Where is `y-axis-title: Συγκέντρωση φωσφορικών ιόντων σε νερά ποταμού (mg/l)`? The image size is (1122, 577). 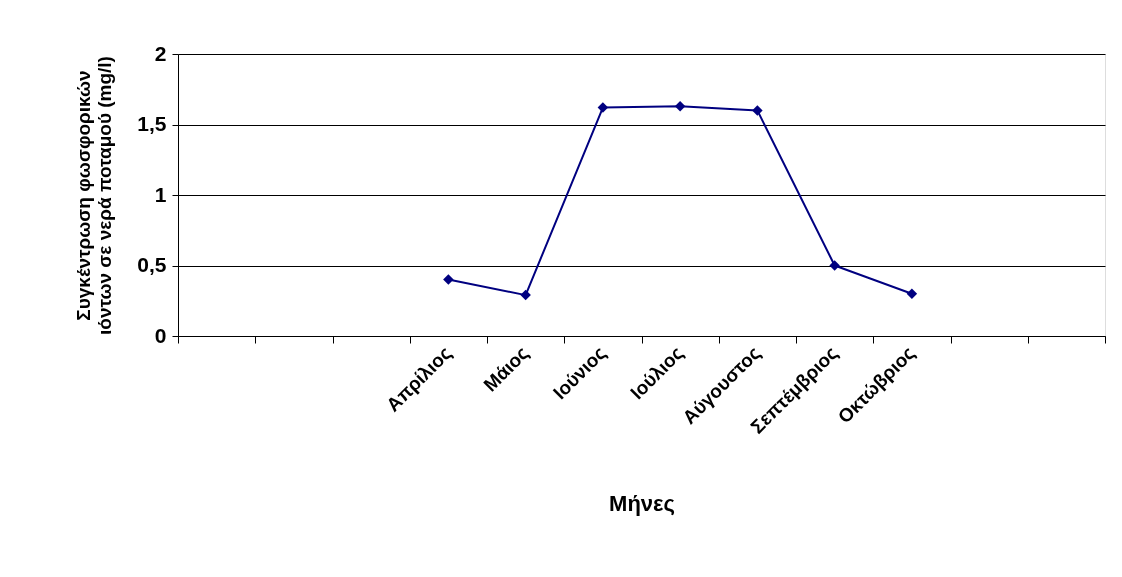
y-axis-title: Συγκέντρωση φωσφορικών ιόντων σε νερά ποταμού (mg/l) is located at coordinates (94, 195).